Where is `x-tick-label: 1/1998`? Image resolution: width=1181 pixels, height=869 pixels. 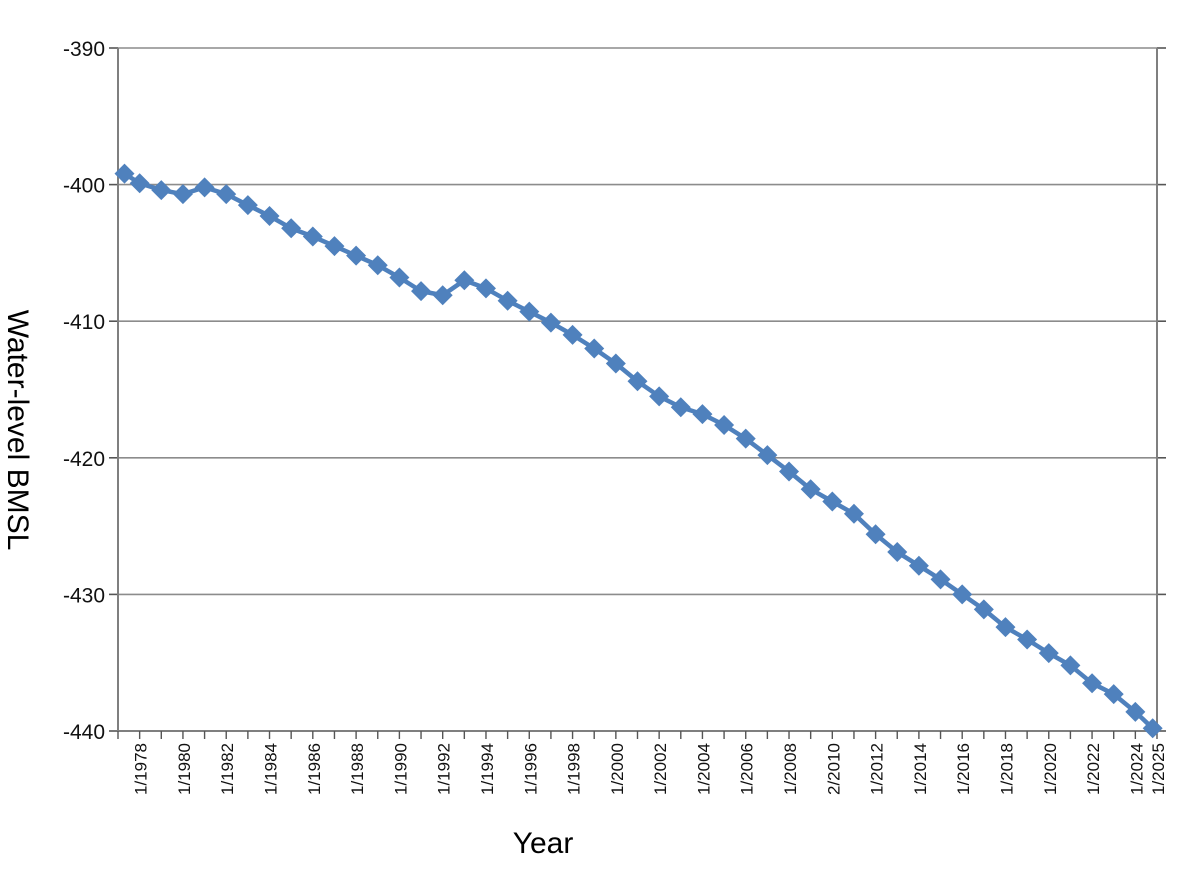
x-tick-label: 1/1998 is located at coordinates (574, 769).